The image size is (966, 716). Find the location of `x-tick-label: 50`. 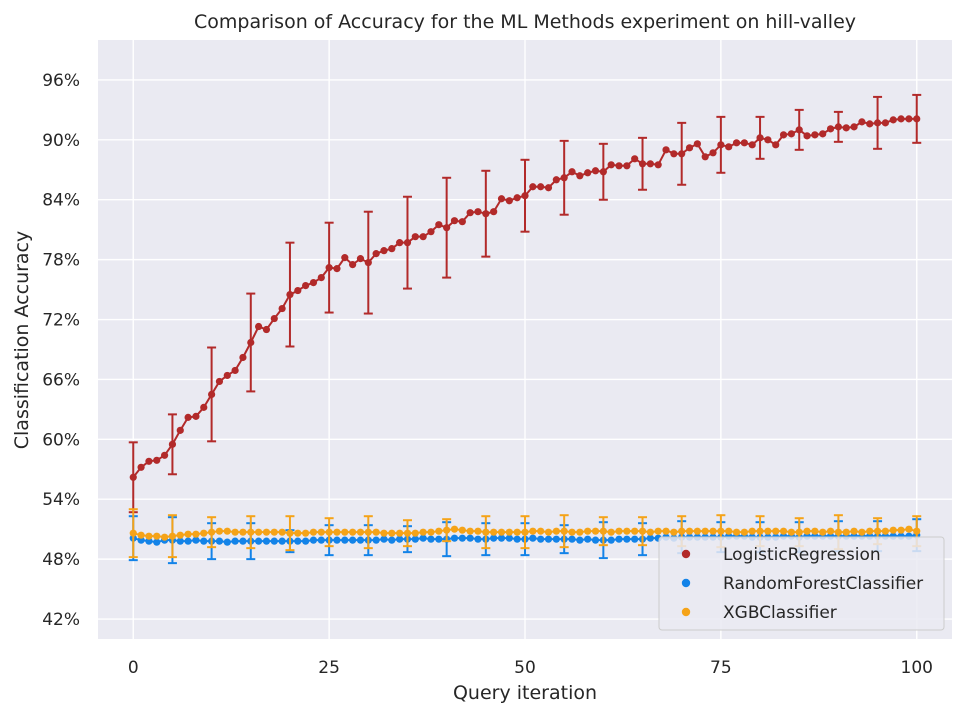

x-tick-label: 50 is located at coordinates (525, 668).